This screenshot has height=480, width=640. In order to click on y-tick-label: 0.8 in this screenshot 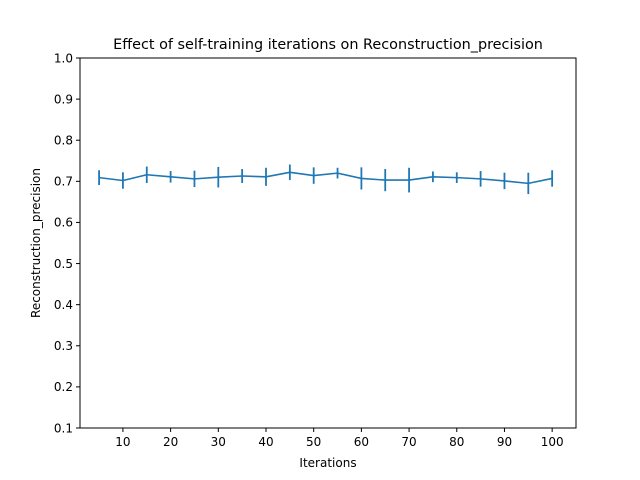, I will do `click(63, 141)`.